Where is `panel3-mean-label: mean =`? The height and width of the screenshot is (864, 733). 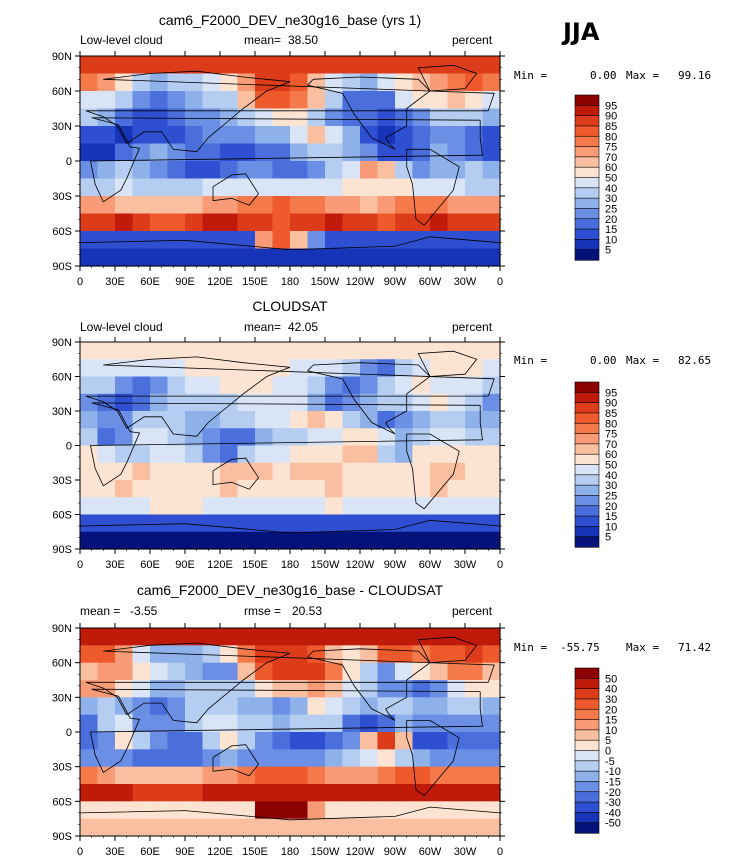 panel3-mean-label: mean = is located at coordinates (100, 611).